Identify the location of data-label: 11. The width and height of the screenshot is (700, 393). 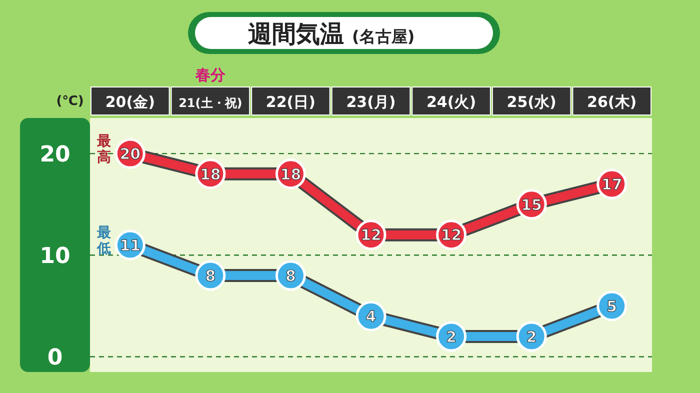
(130, 245).